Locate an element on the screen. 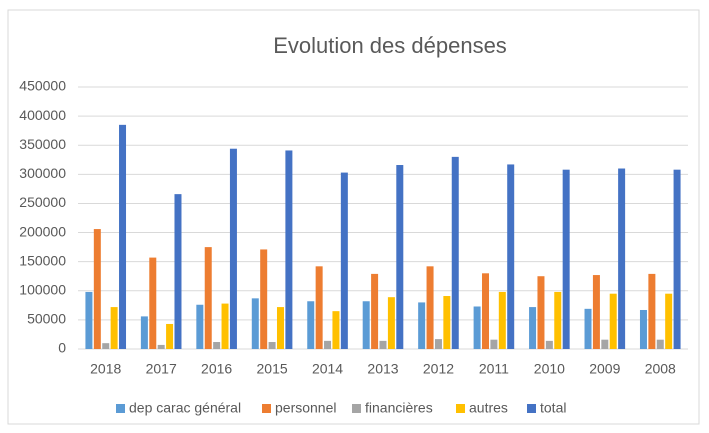  y-tick-label: 350000 is located at coordinates (42, 144).